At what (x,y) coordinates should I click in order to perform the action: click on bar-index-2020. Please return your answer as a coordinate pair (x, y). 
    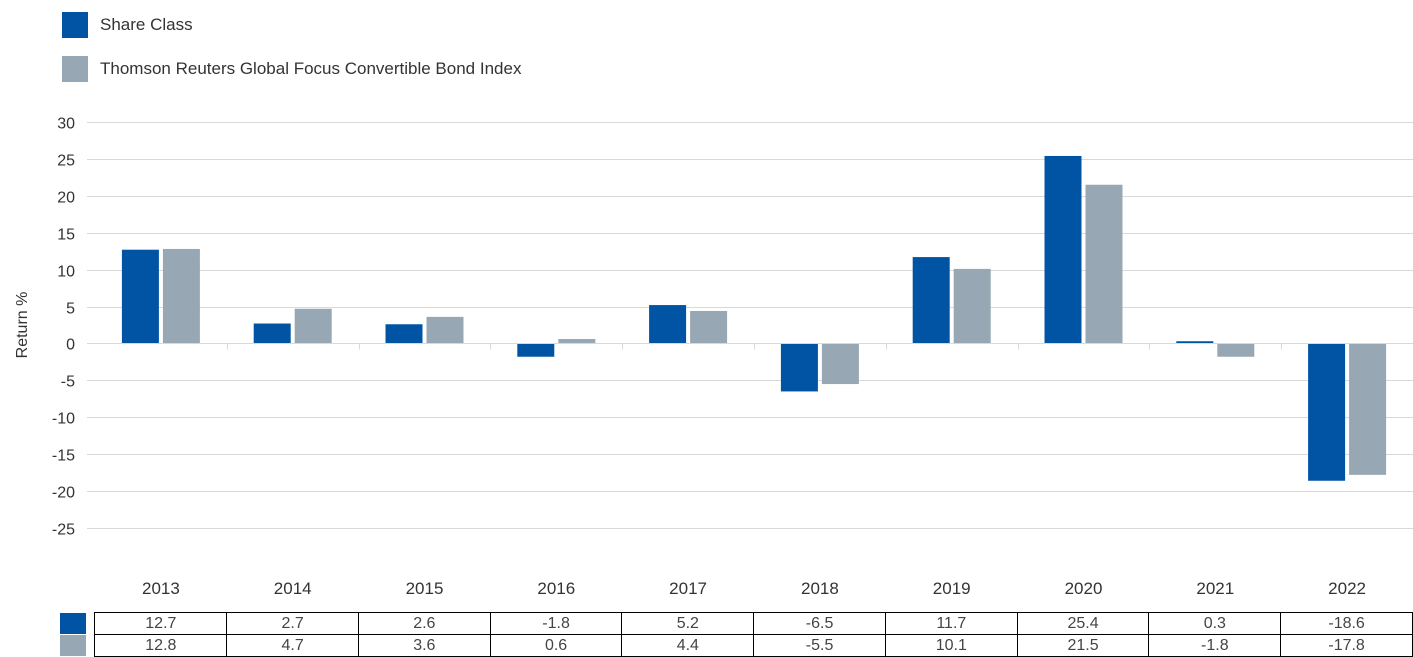
    Looking at the image, I should click on (1104, 264).